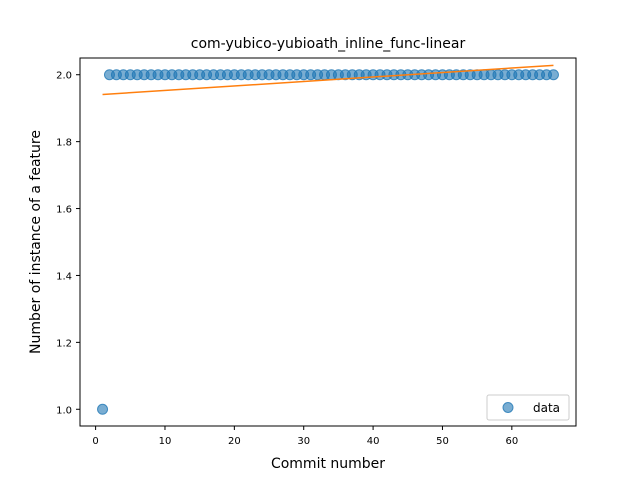 This screenshot has height=480, width=640. I want to click on x-tick-label: 50, so click(442, 441).